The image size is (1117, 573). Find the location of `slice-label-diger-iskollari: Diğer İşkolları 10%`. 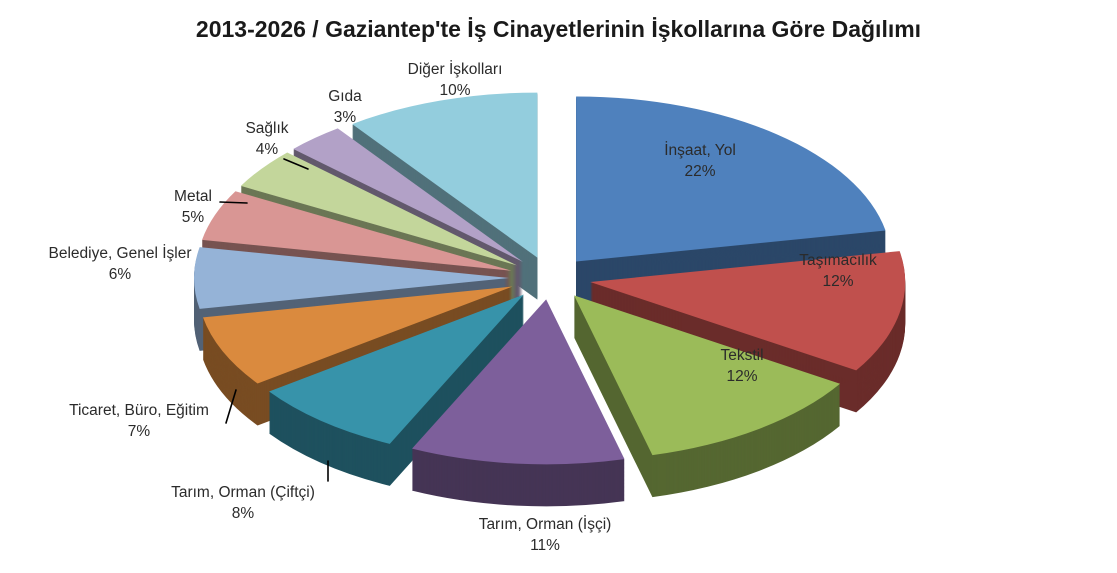

slice-label-diger-iskollari: Diğer İşkolları 10% is located at coordinates (455, 80).